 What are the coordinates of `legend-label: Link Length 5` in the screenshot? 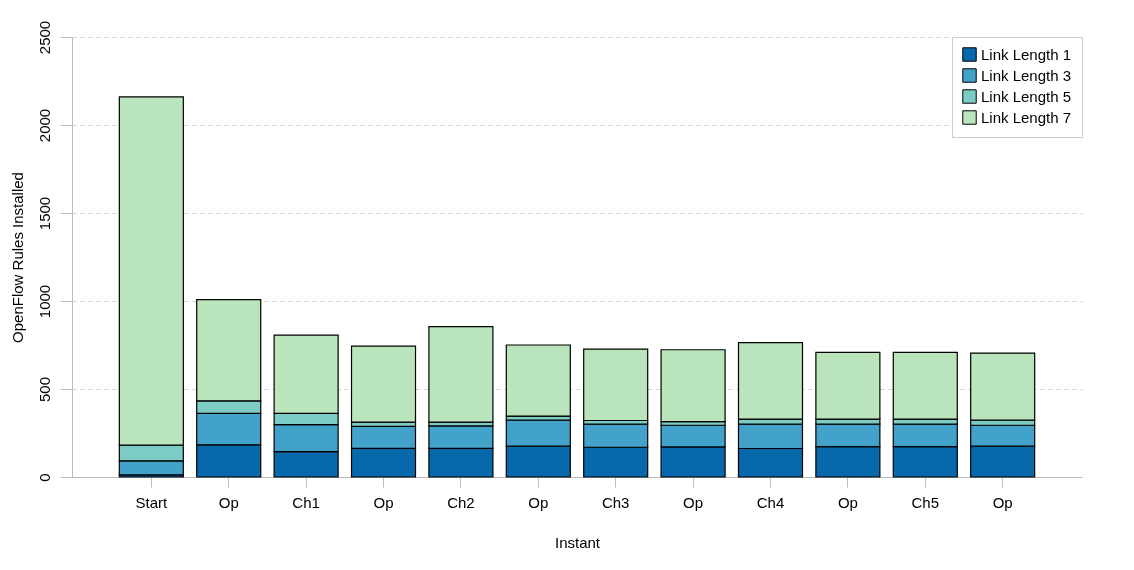 It's located at (1026, 96).